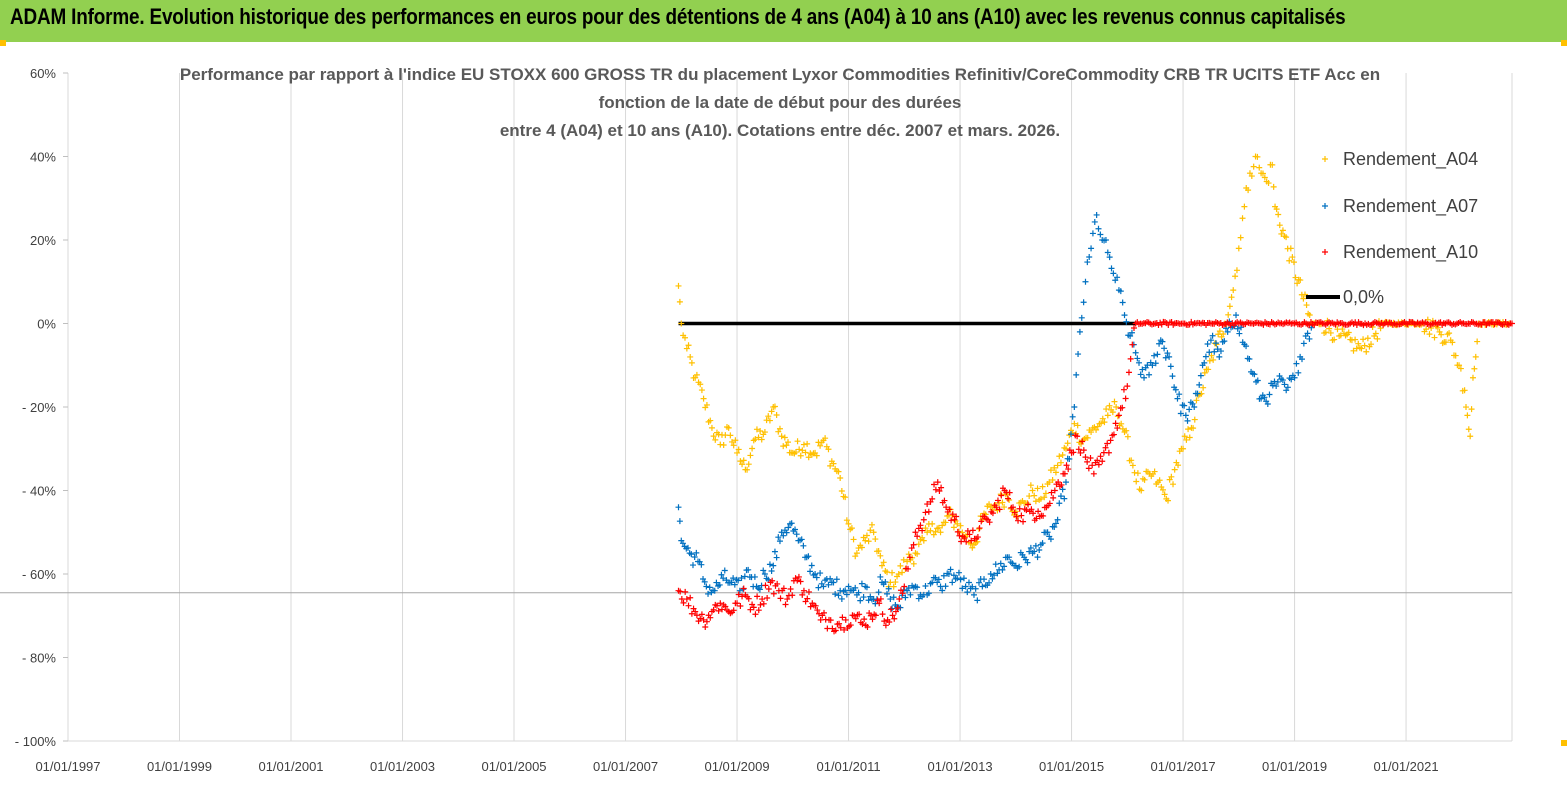  What do you see at coordinates (960, 766) in the screenshot?
I see `x-tick-label: 01/01/2013` at bounding box center [960, 766].